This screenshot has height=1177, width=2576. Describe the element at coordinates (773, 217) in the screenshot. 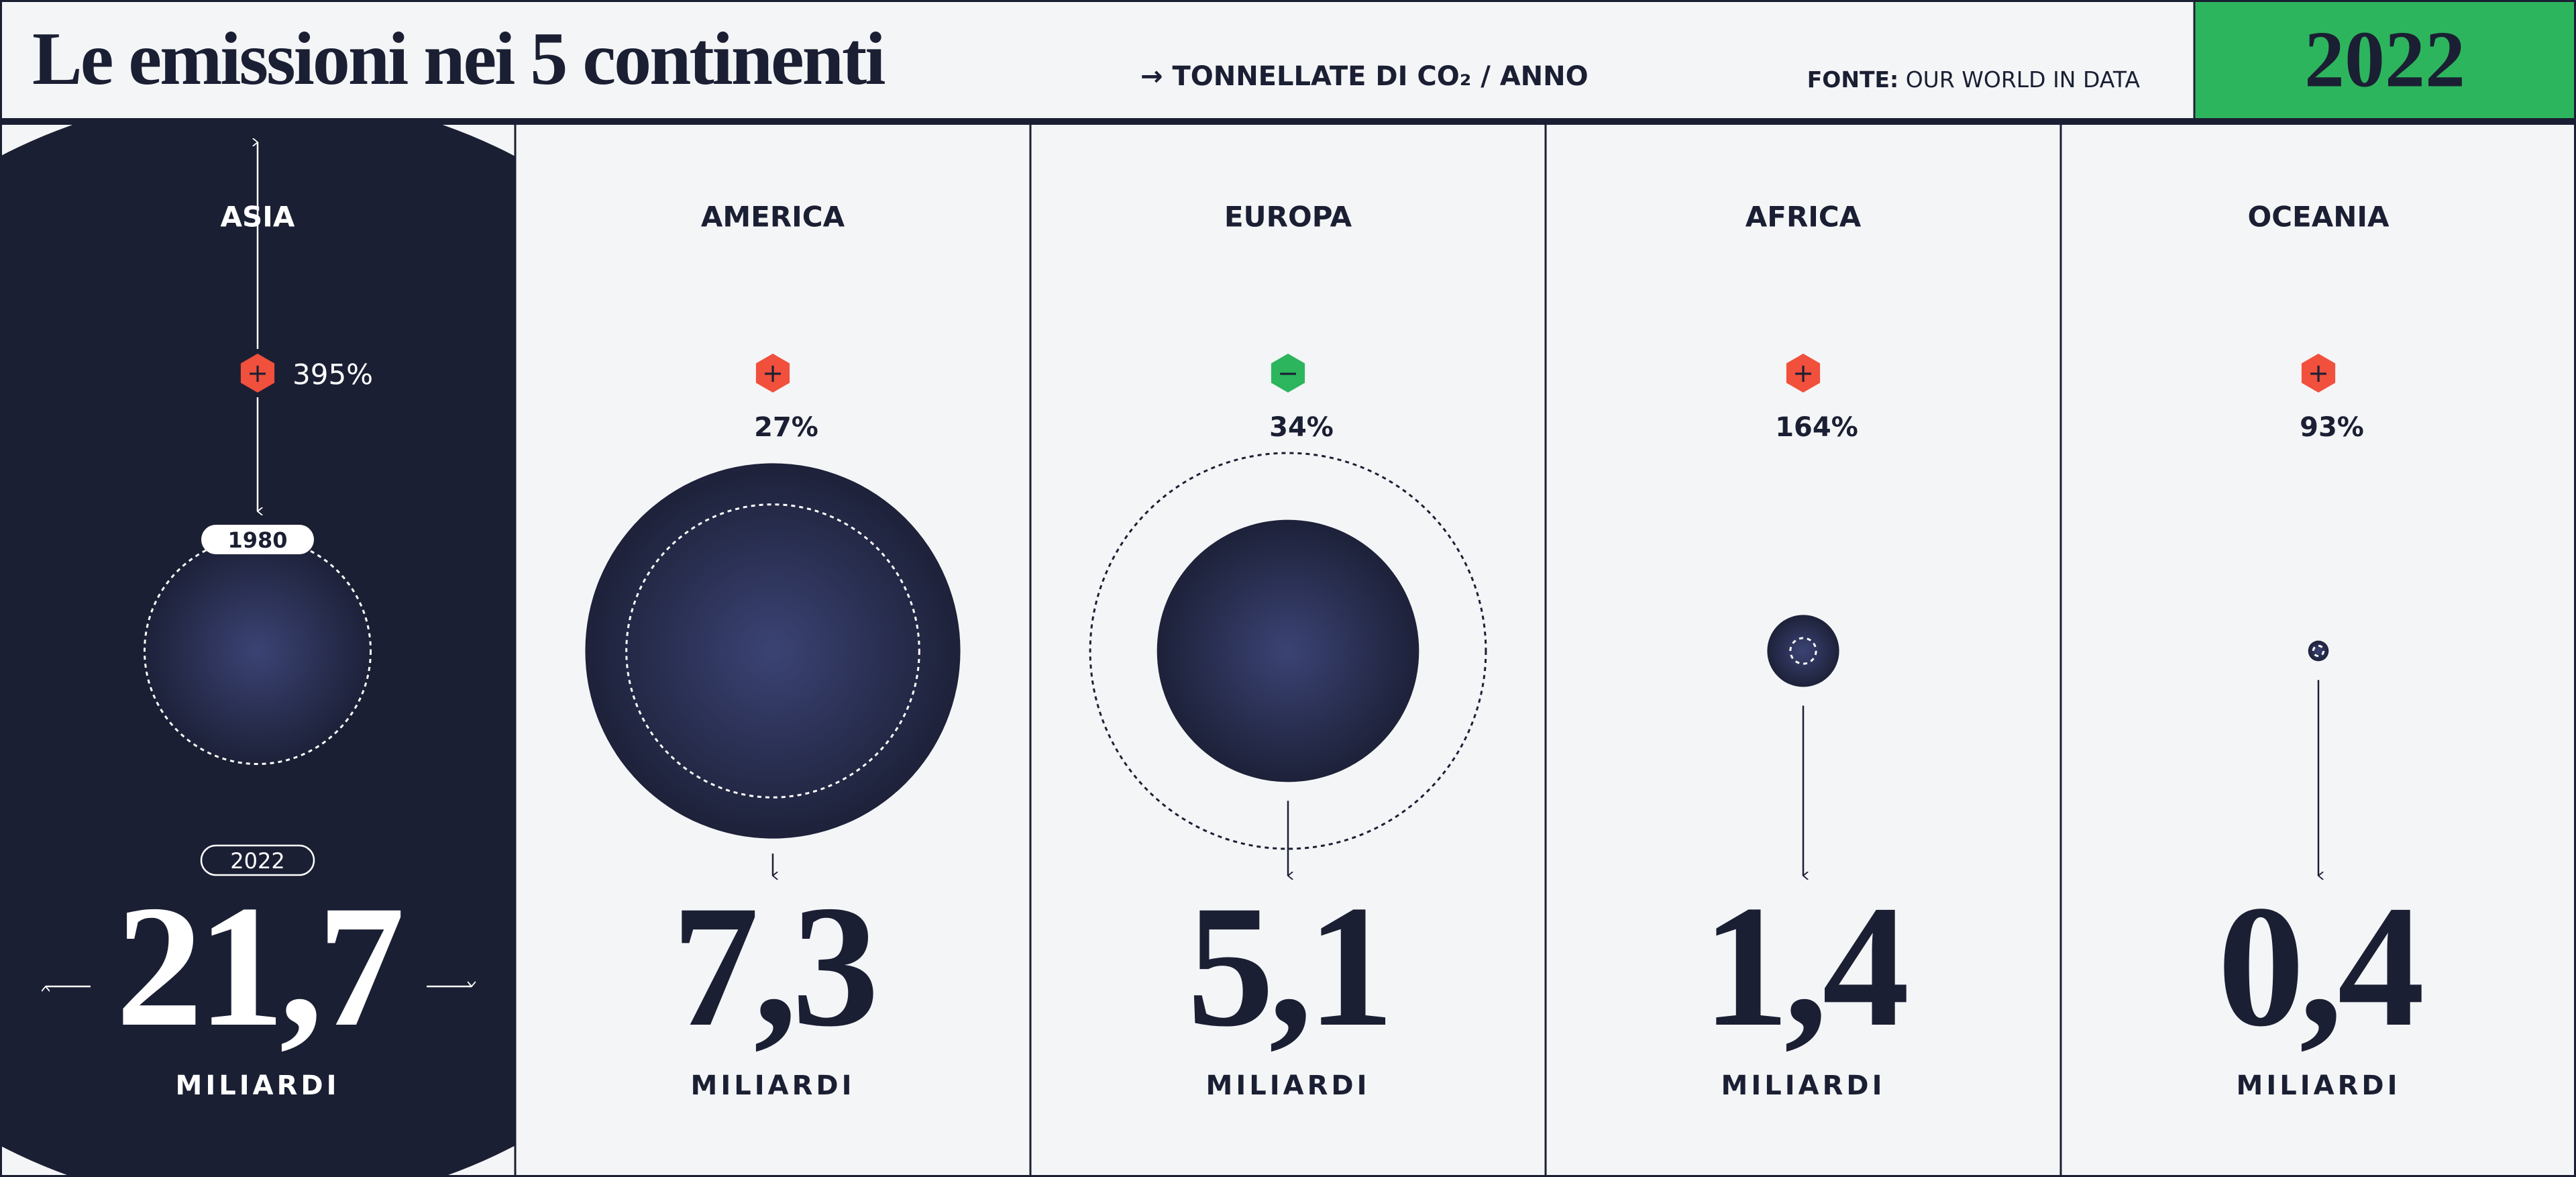

I see `continent-name: AMERICA` at that location.